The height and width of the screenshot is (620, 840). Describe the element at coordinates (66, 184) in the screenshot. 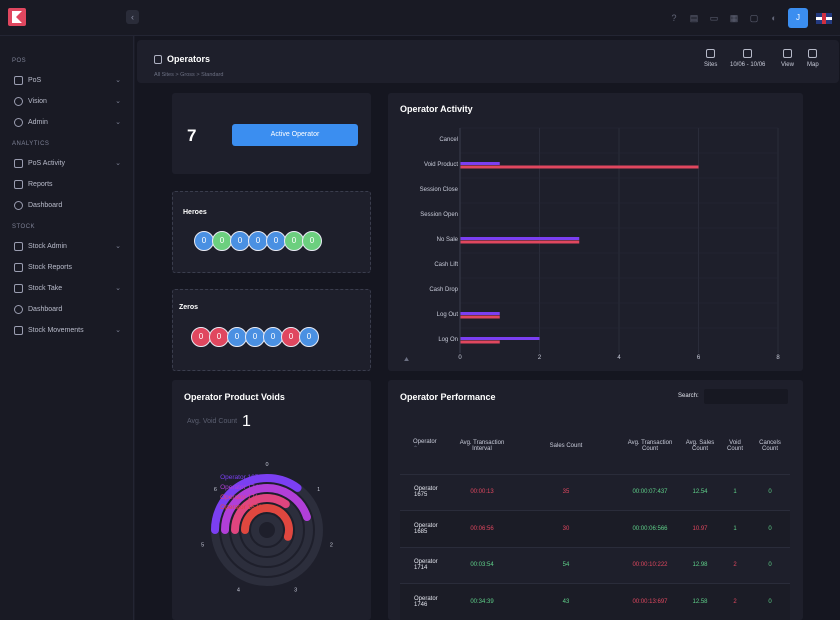

I see `sidebar-item-reports: Reports` at that location.